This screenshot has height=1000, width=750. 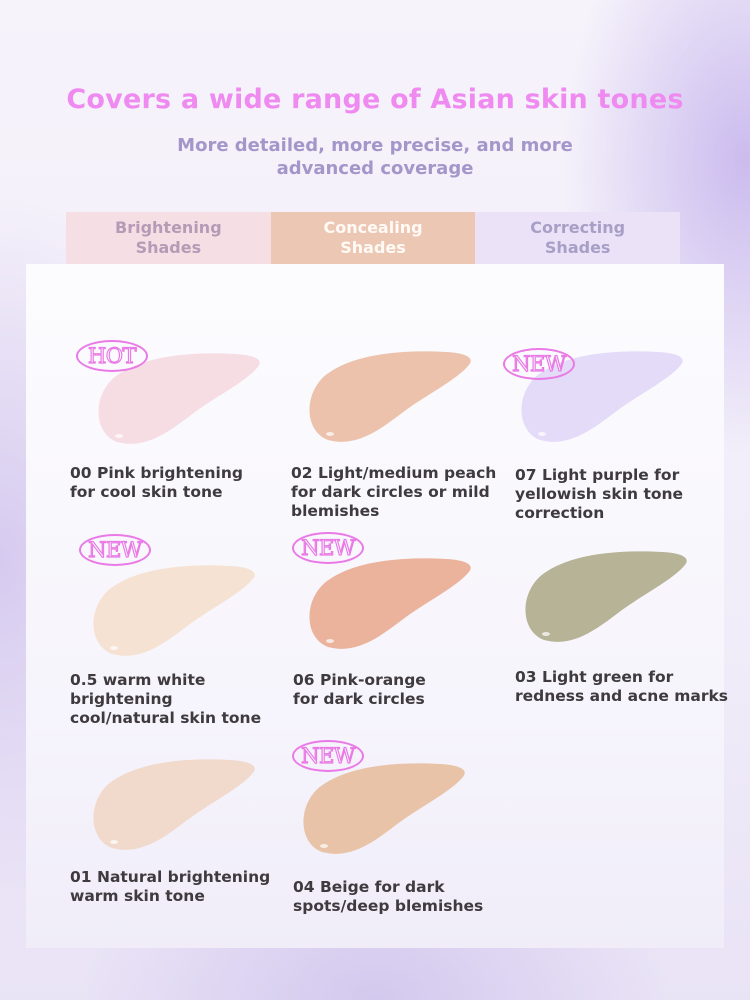 I want to click on tab-label: Correcting Shades, so click(x=578, y=237).